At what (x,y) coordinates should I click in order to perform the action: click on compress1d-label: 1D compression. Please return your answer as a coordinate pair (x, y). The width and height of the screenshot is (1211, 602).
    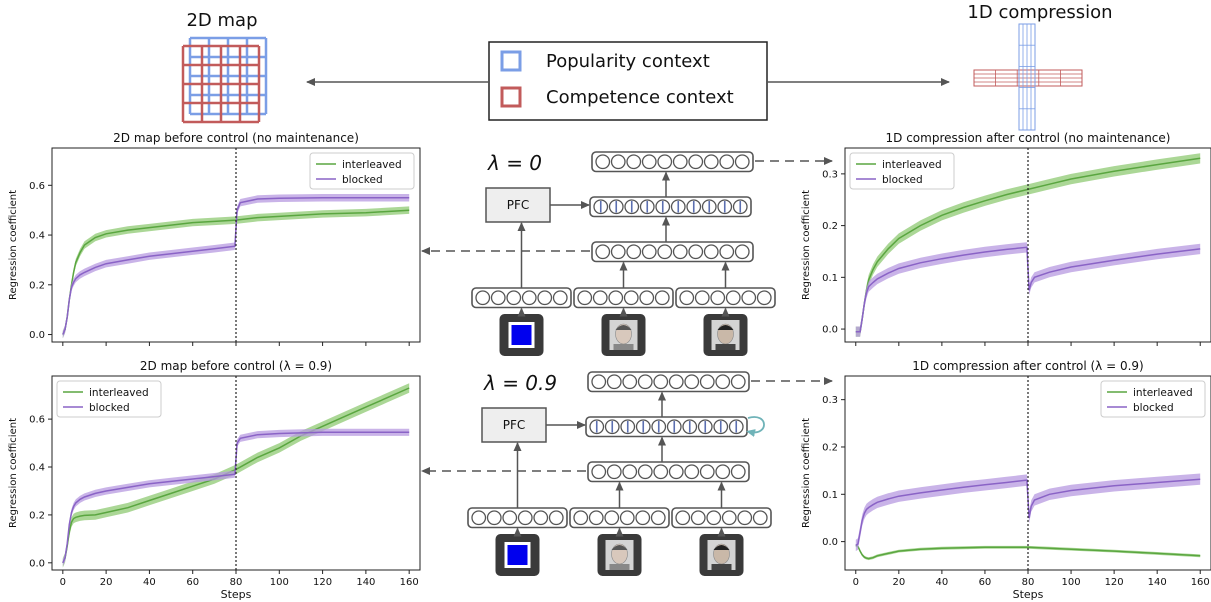
    Looking at the image, I should click on (1039, 12).